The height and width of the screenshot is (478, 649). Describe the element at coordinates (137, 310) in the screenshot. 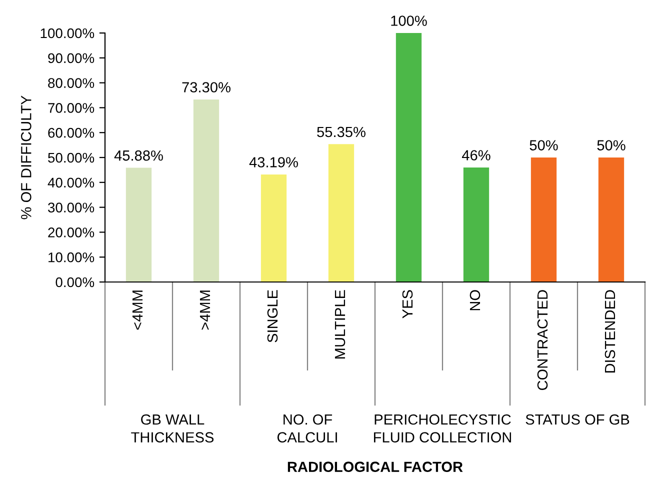

I see `x-tick-label: <4MM` at that location.